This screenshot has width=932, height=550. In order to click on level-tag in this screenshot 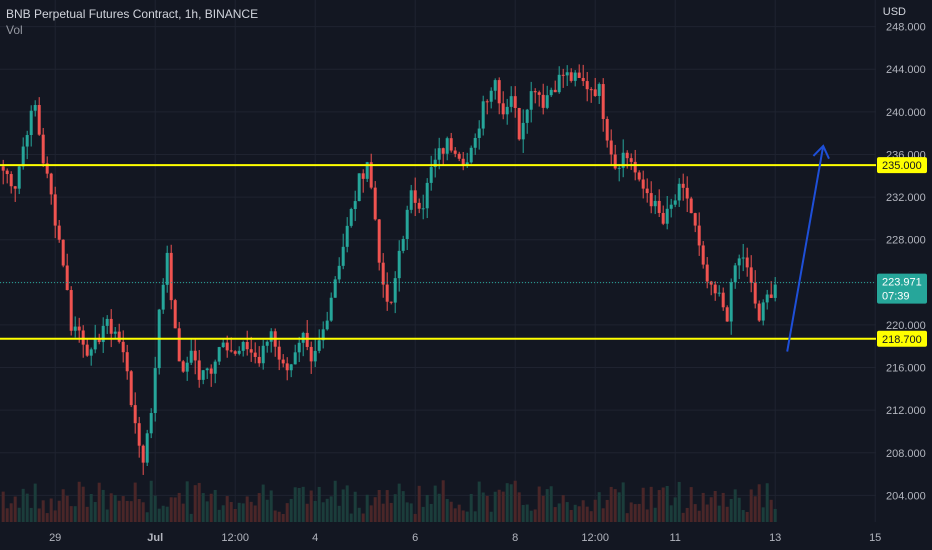, I will do `click(902, 338)`.